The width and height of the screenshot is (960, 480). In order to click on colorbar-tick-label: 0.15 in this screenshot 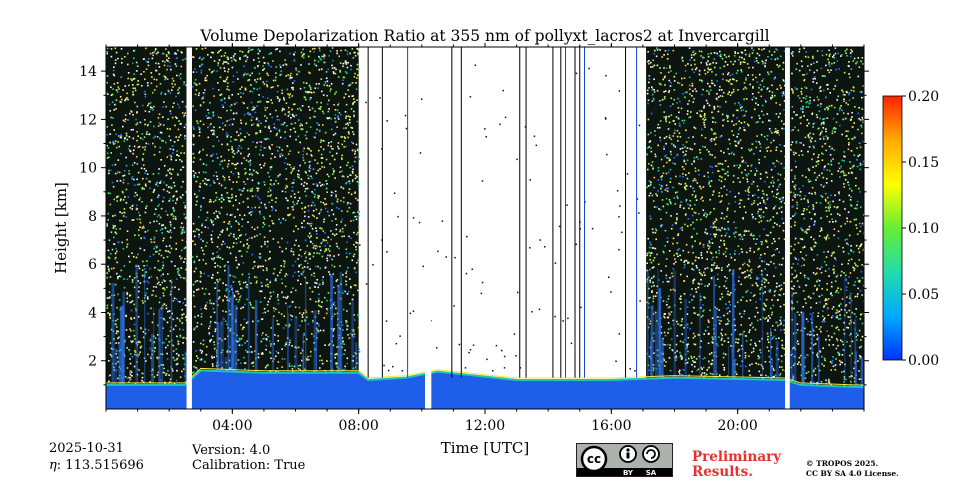, I will do `click(923, 163)`.